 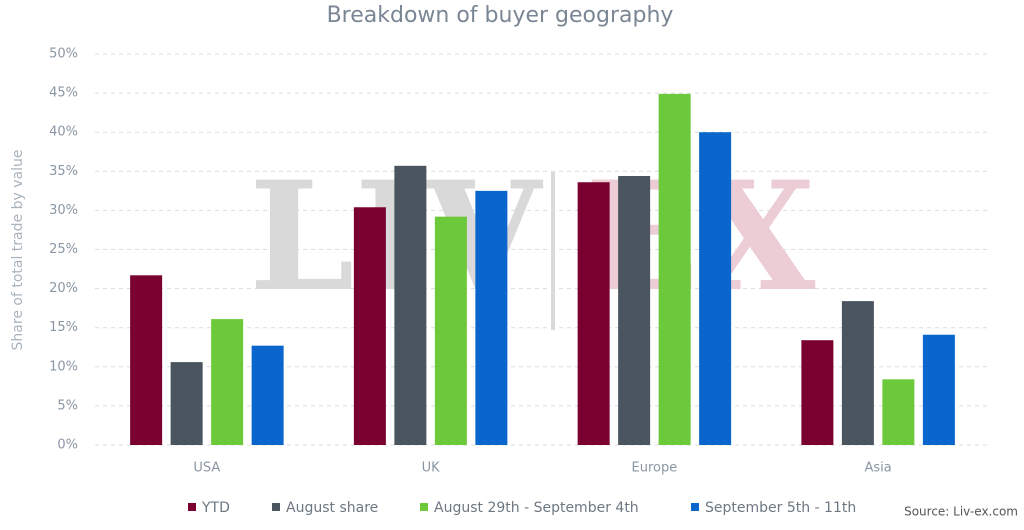 I want to click on y-axis-label: Share of total trade by value, so click(x=18, y=250).